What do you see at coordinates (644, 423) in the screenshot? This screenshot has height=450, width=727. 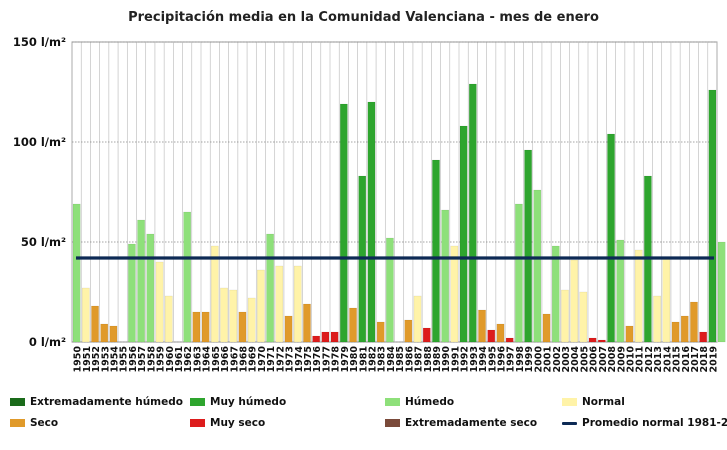 I see `legend-item-avg: Promedio normal 1981-2010` at bounding box center [644, 423].